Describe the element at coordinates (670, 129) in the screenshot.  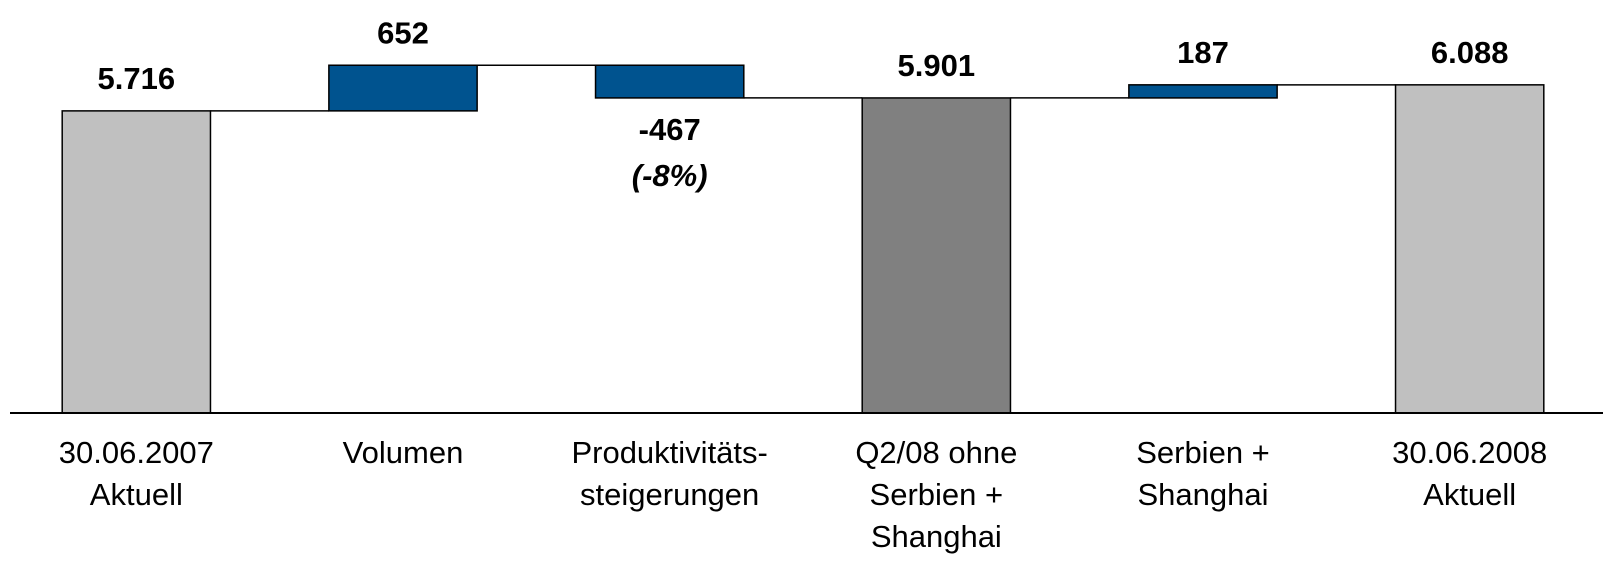
I see `value-label: -467` at that location.